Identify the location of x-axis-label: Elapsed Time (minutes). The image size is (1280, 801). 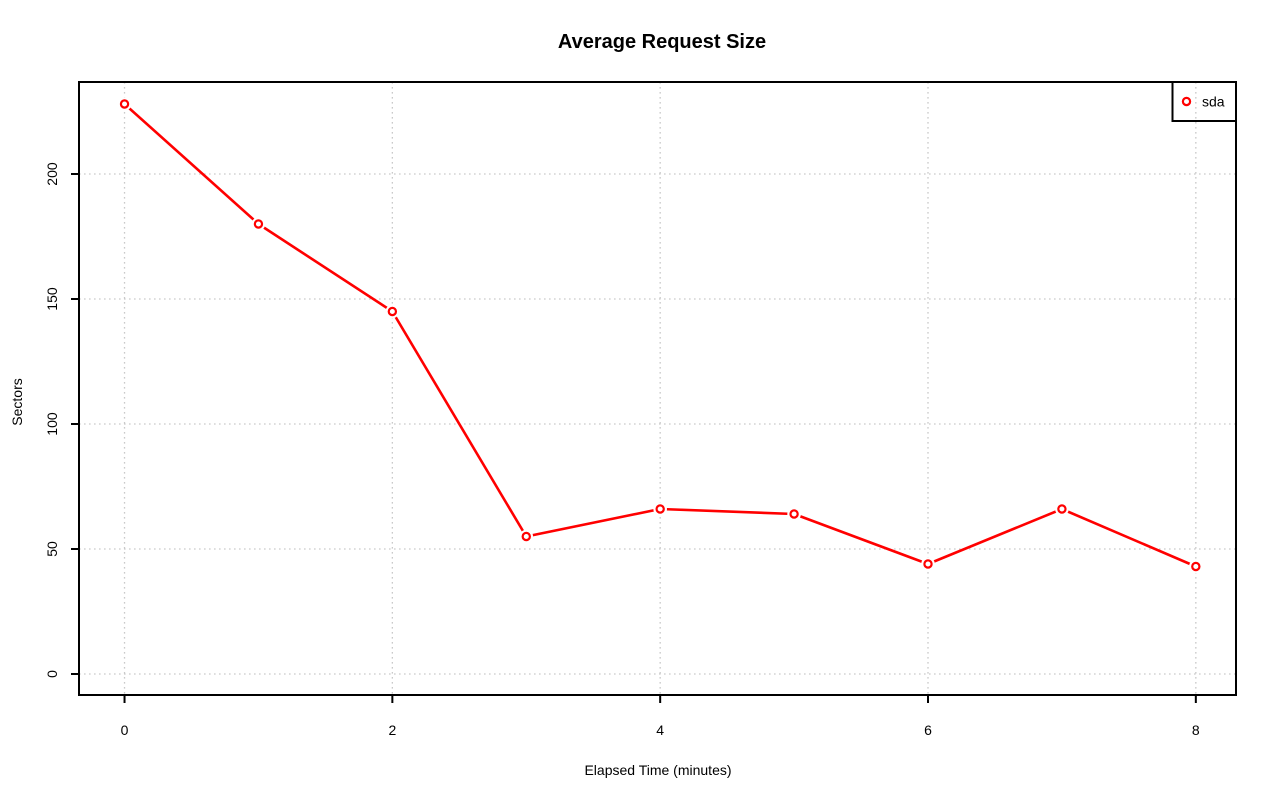
(657, 770).